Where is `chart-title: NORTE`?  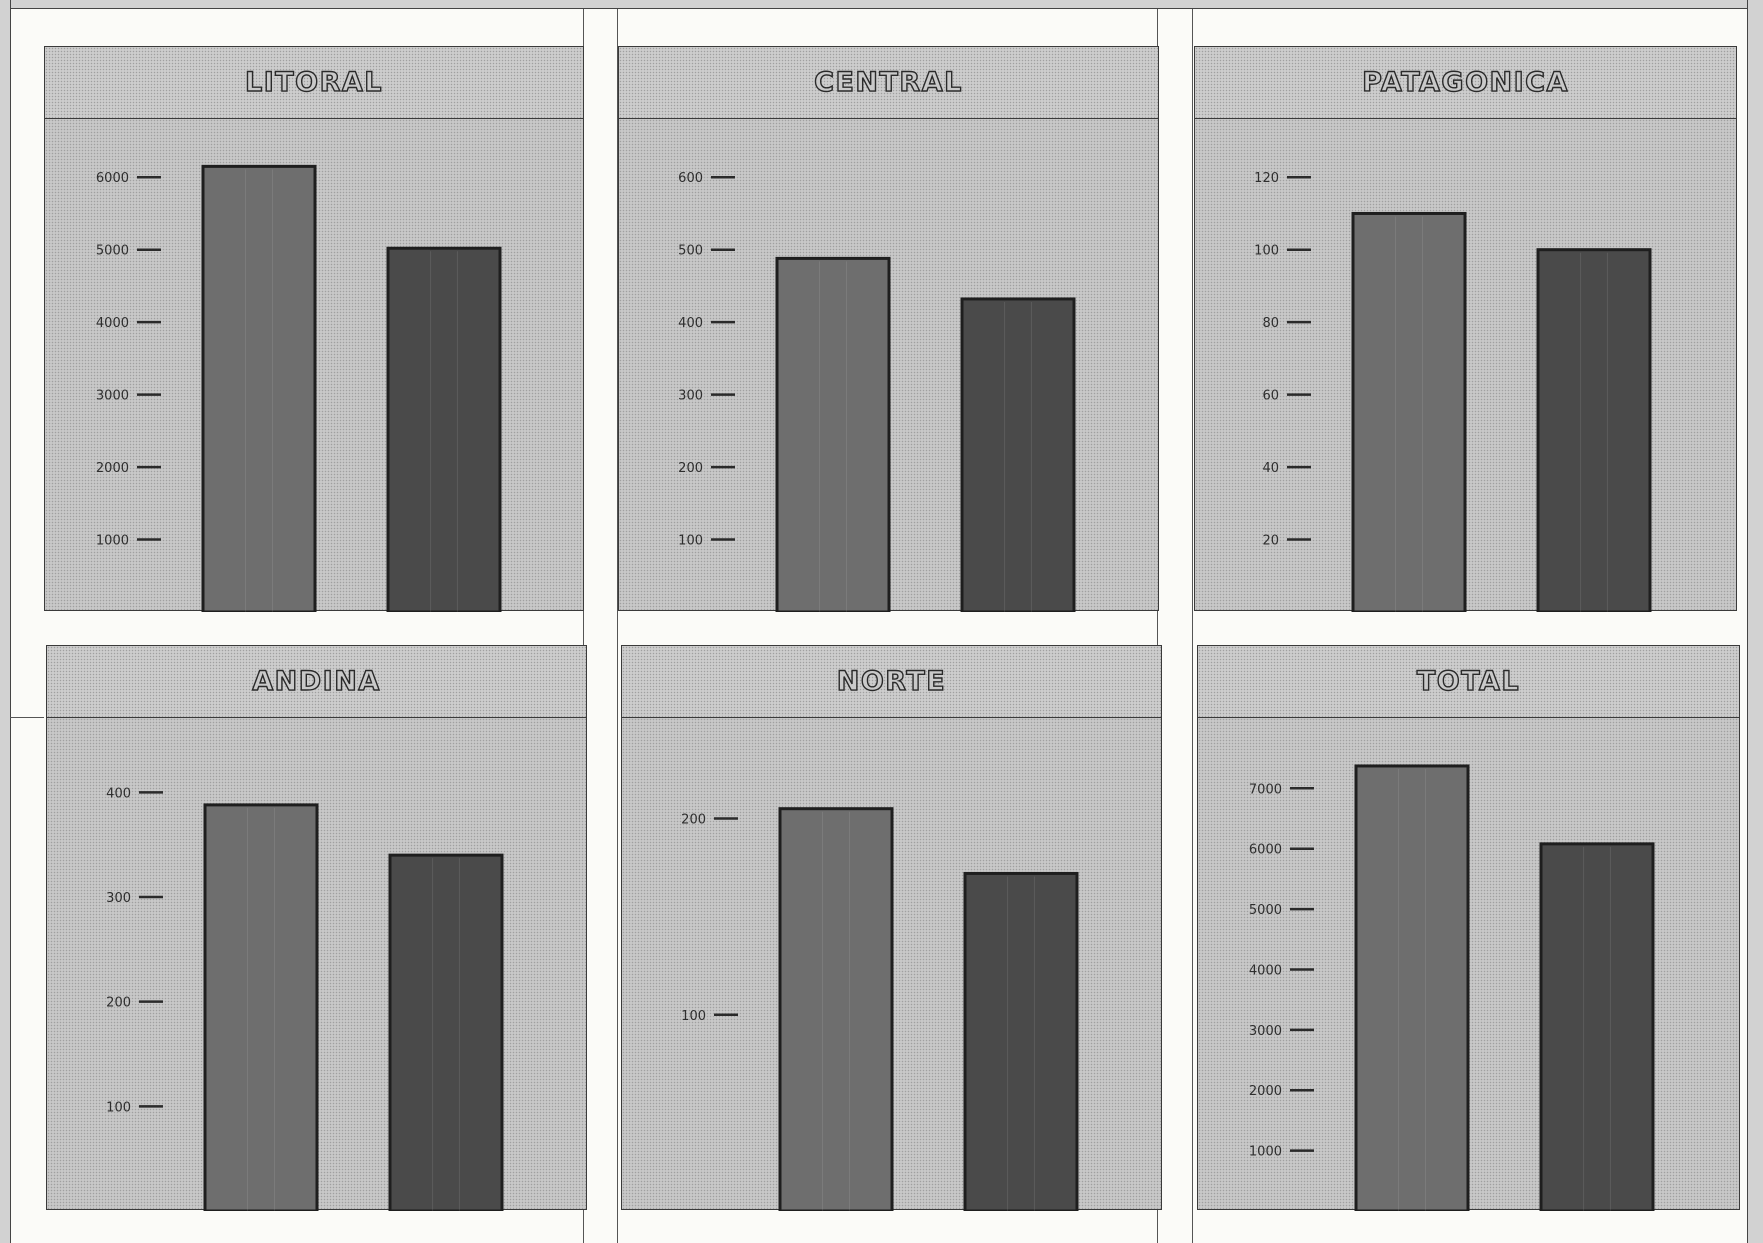 chart-title: NORTE is located at coordinates (891, 681).